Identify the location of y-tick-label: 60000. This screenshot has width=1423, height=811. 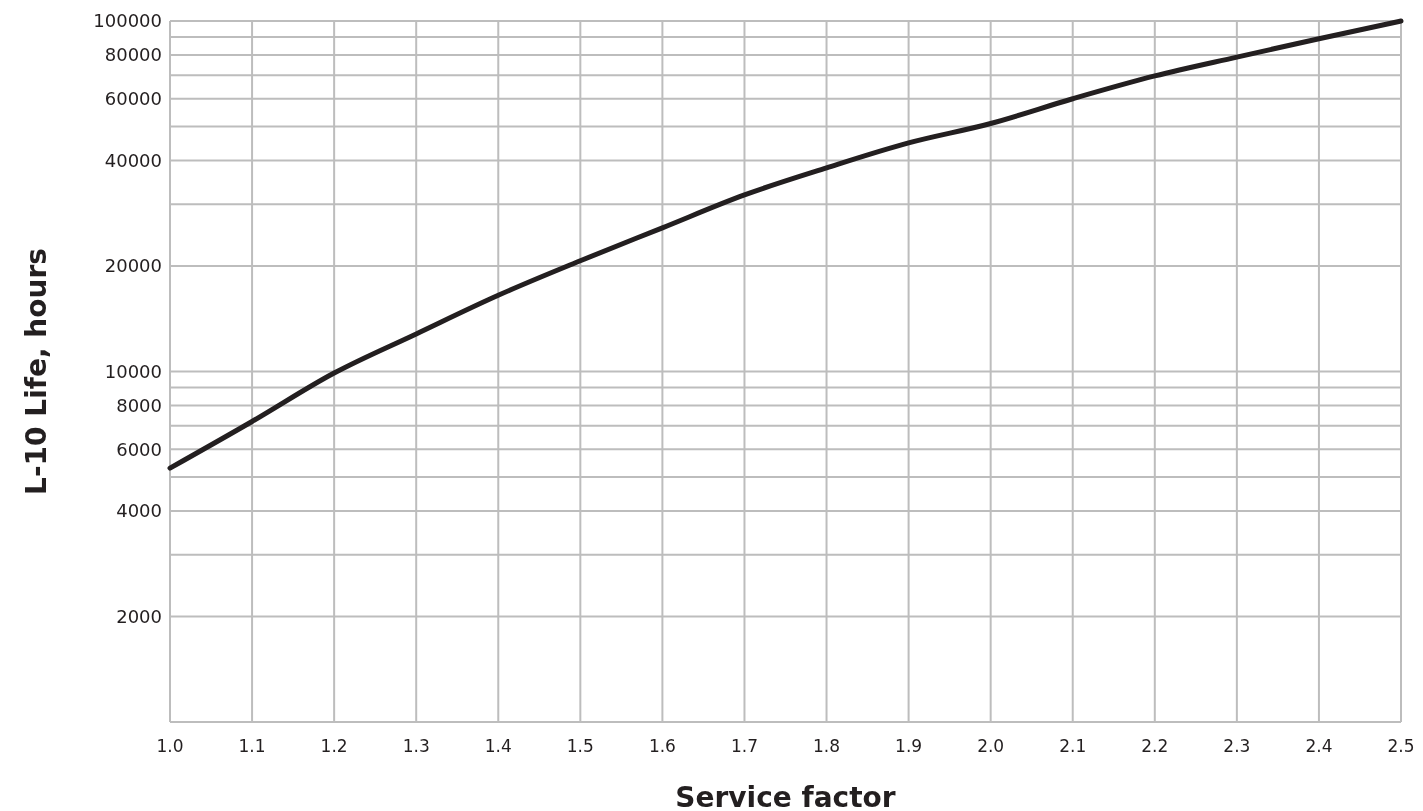
(133, 99).